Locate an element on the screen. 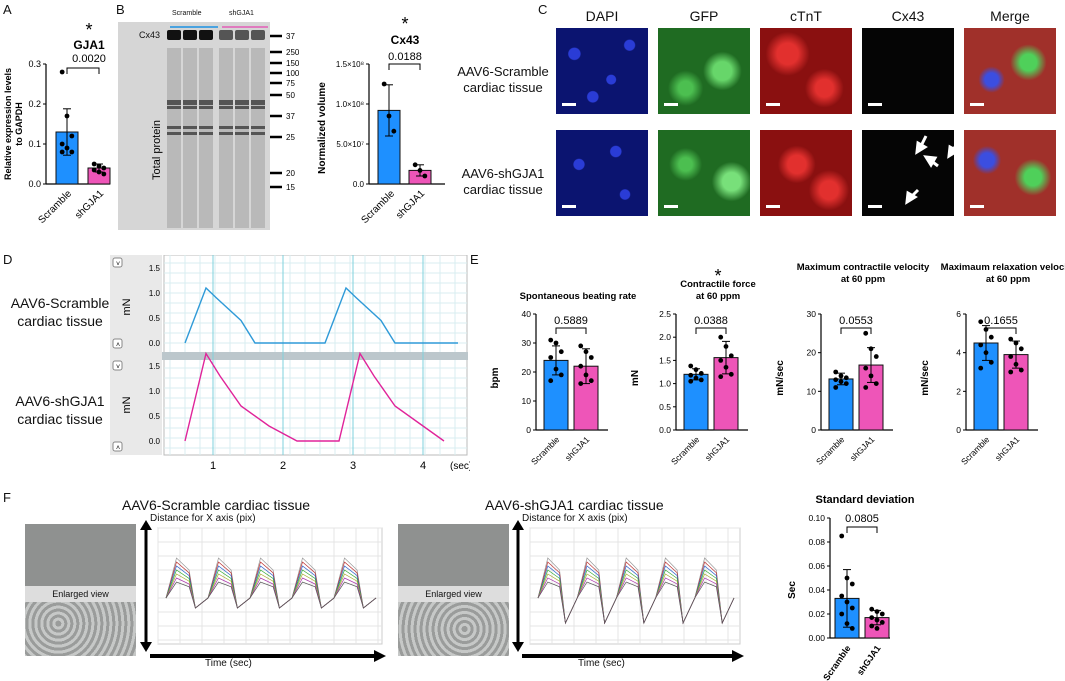  panel-letter-b: B is located at coordinates (120, 9).